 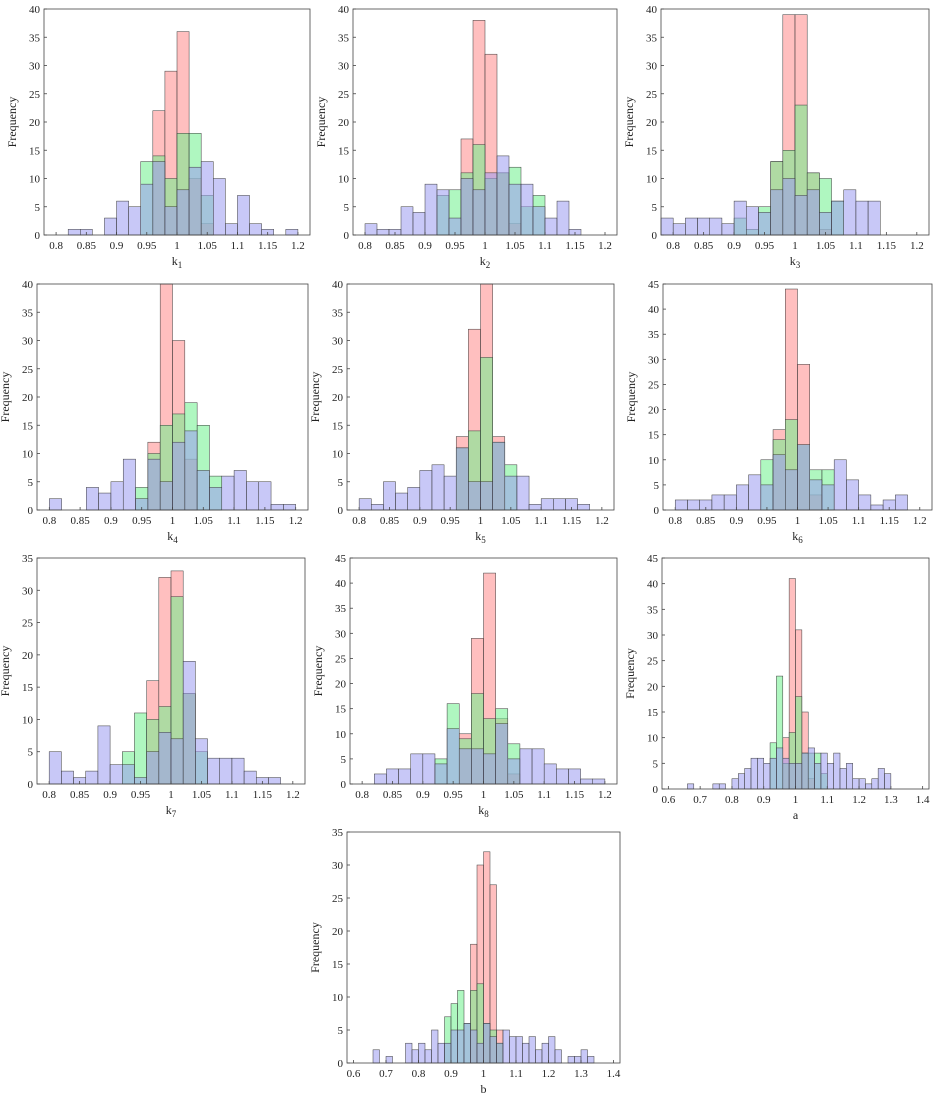 I want to click on x-tick-label: 0.8, so click(x=732, y=800).